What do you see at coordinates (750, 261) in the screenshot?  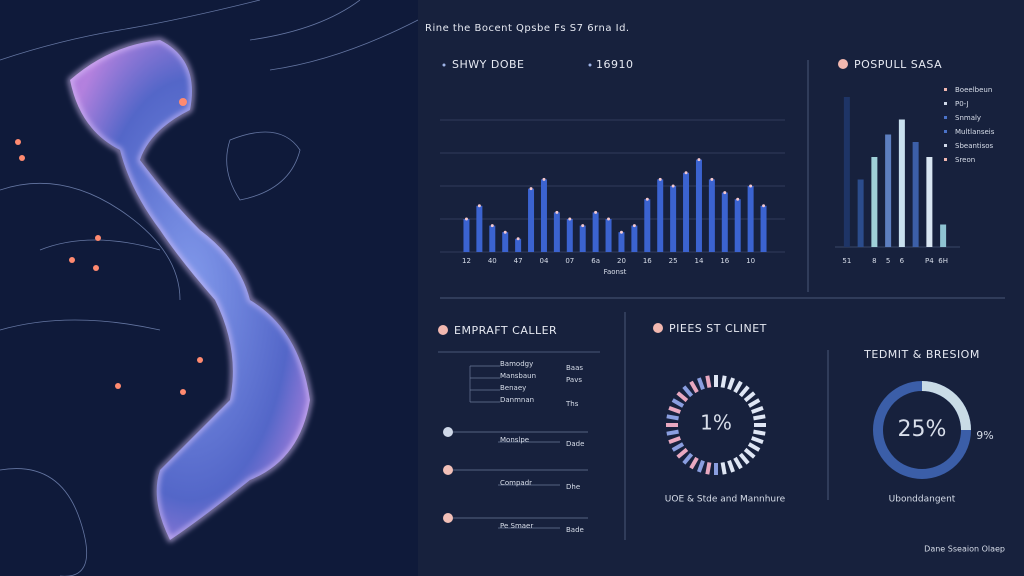 I see `x-tick-label: 10` at bounding box center [750, 261].